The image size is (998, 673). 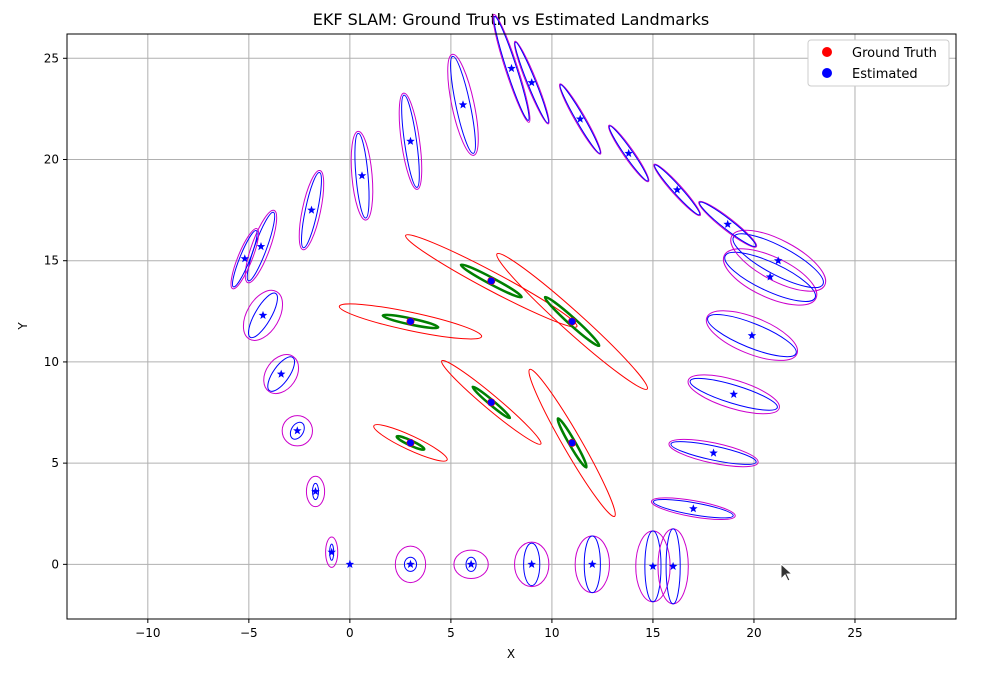 What do you see at coordinates (451, 633) in the screenshot?
I see `x-tick-label: 5` at bounding box center [451, 633].